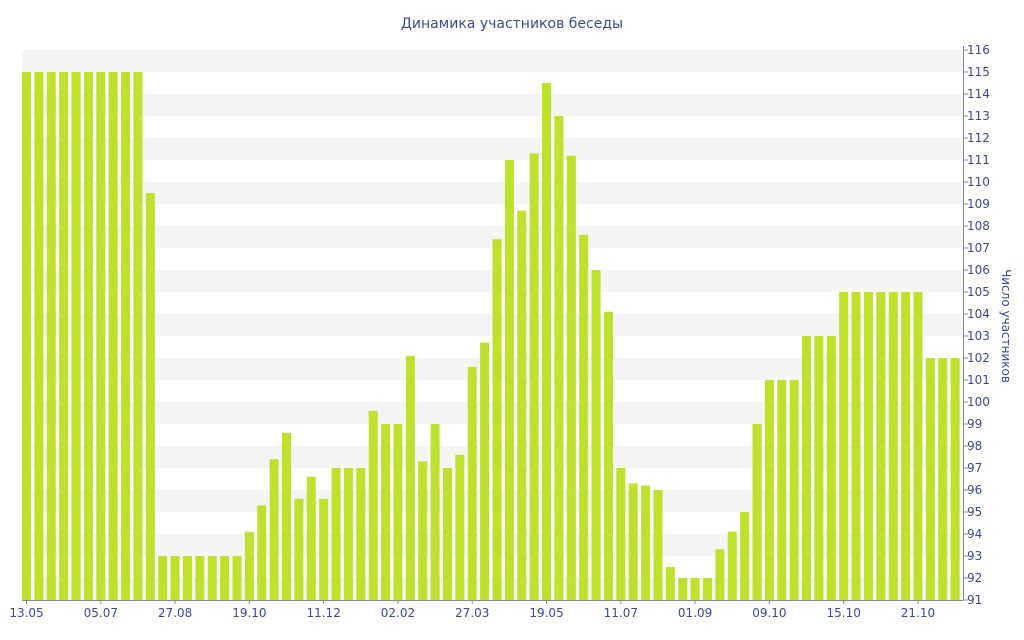  Describe the element at coordinates (695, 613) in the screenshot. I see `x-tick-label: 01.09` at that location.